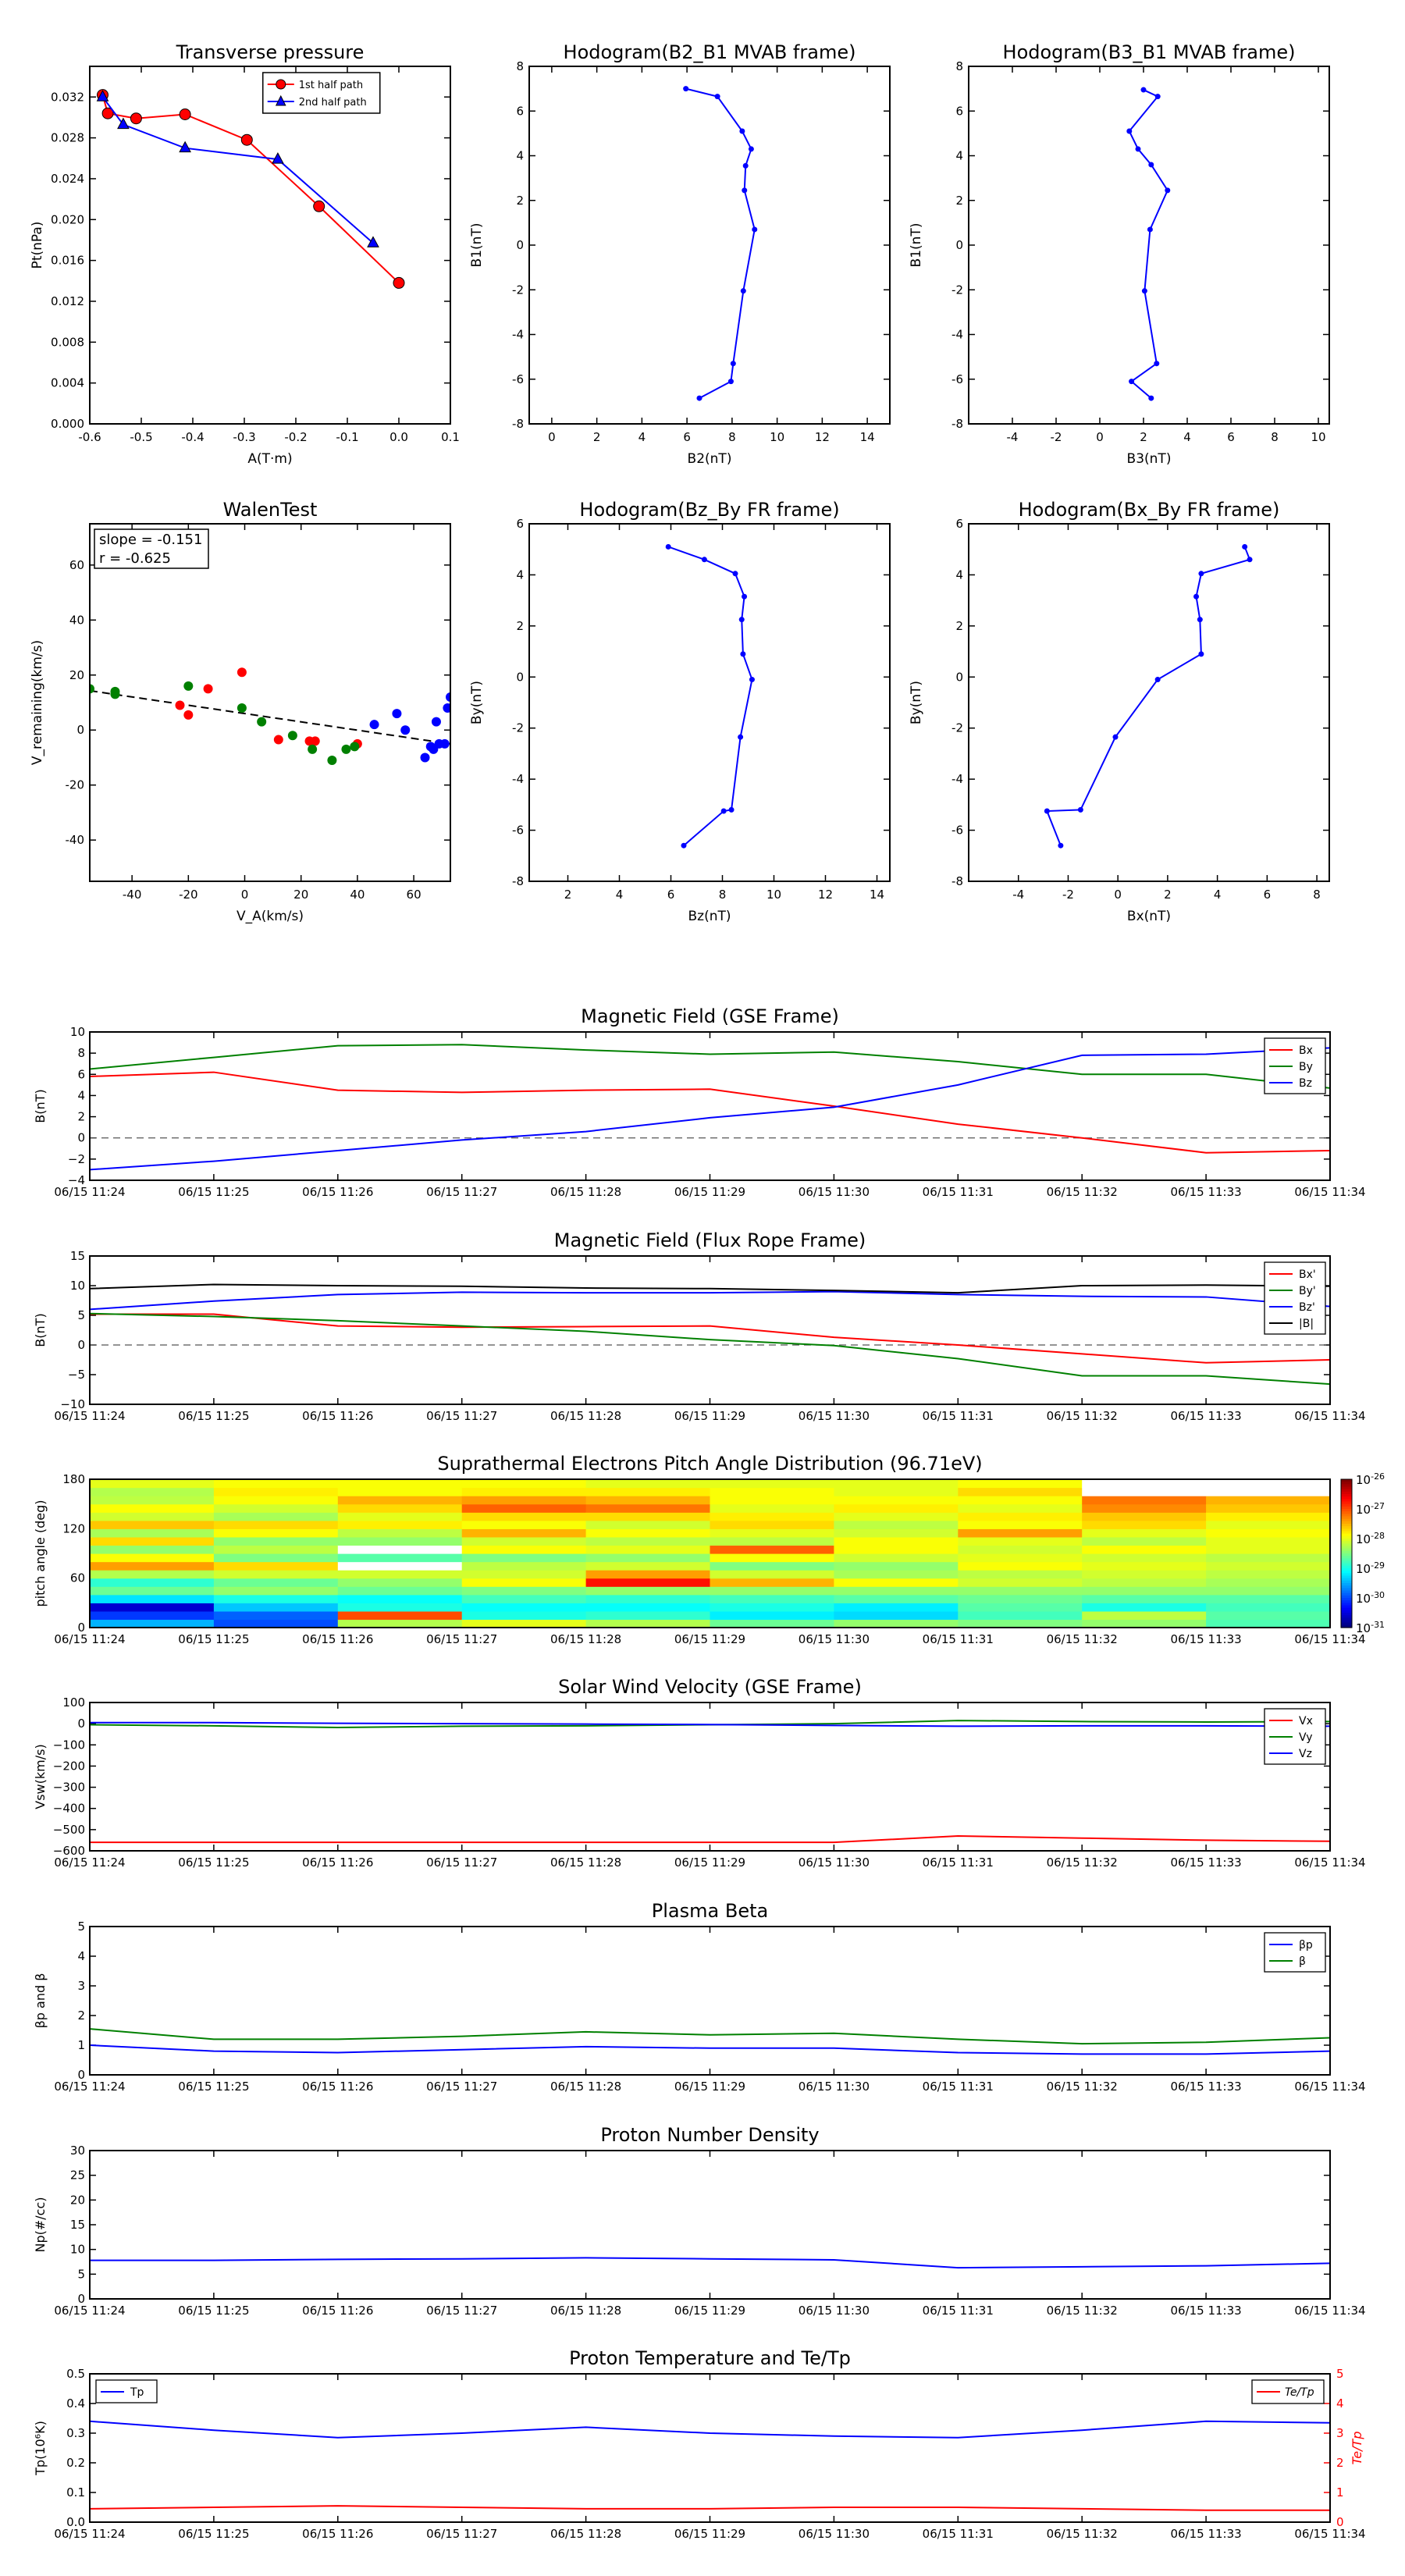 This screenshot has width=1405, height=2576. What do you see at coordinates (1218, 895) in the screenshot?
I see `x-tick-label: 4` at bounding box center [1218, 895].